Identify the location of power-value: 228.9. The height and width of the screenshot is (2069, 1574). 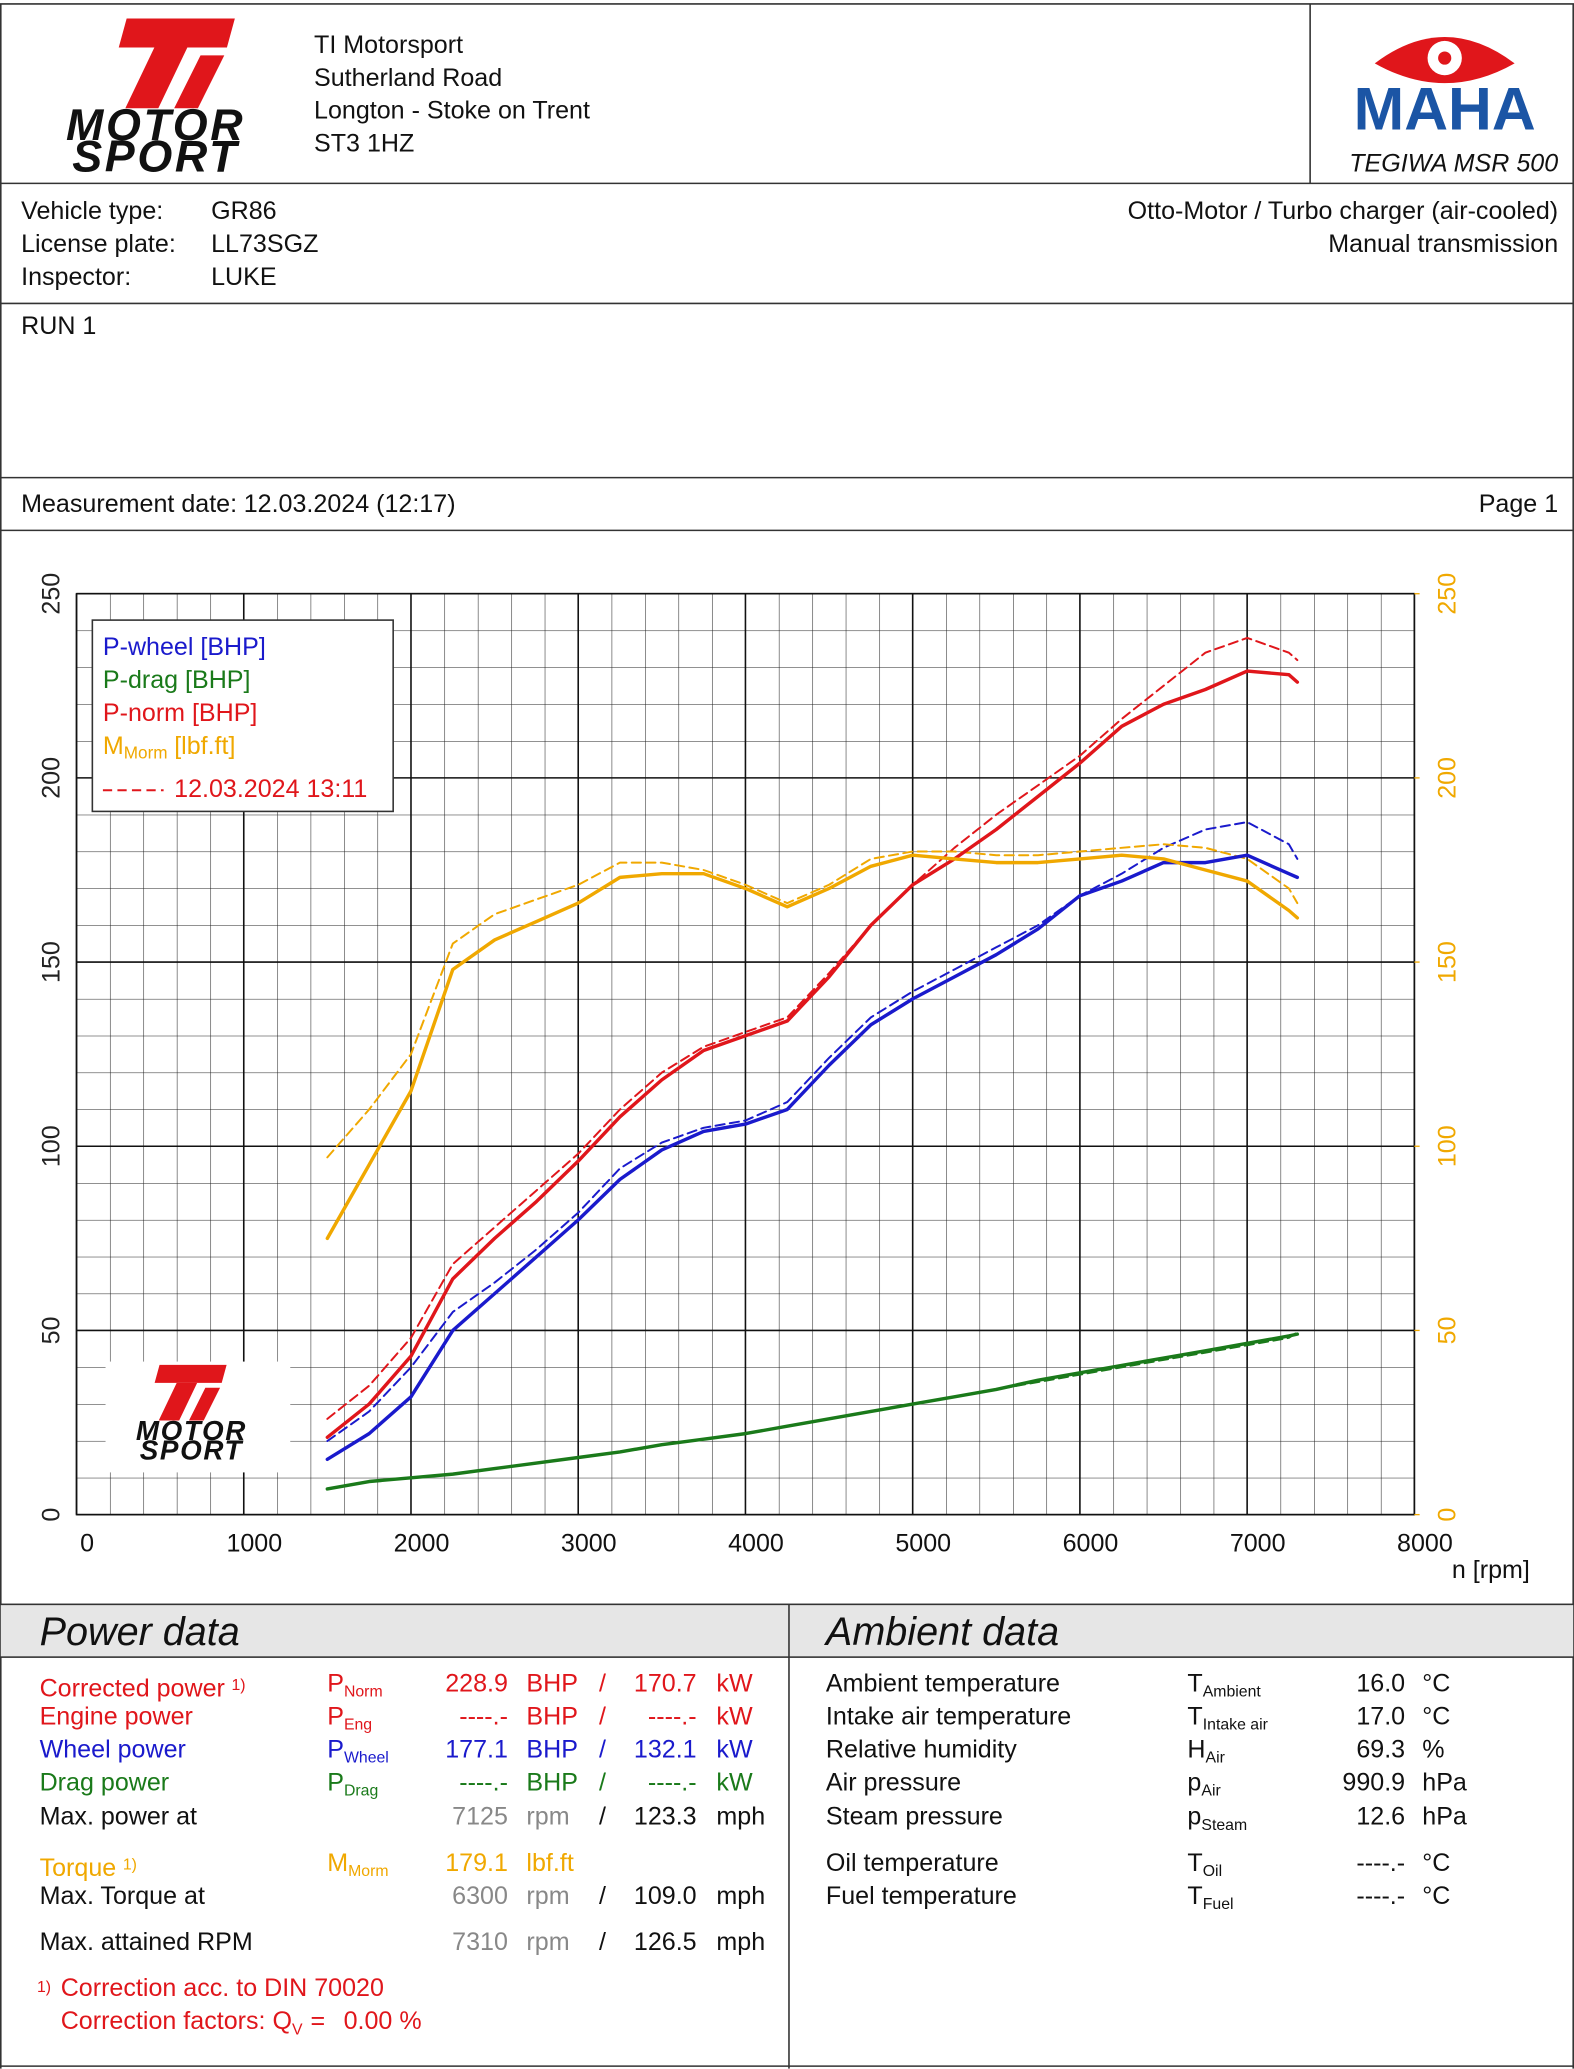
(476, 1684).